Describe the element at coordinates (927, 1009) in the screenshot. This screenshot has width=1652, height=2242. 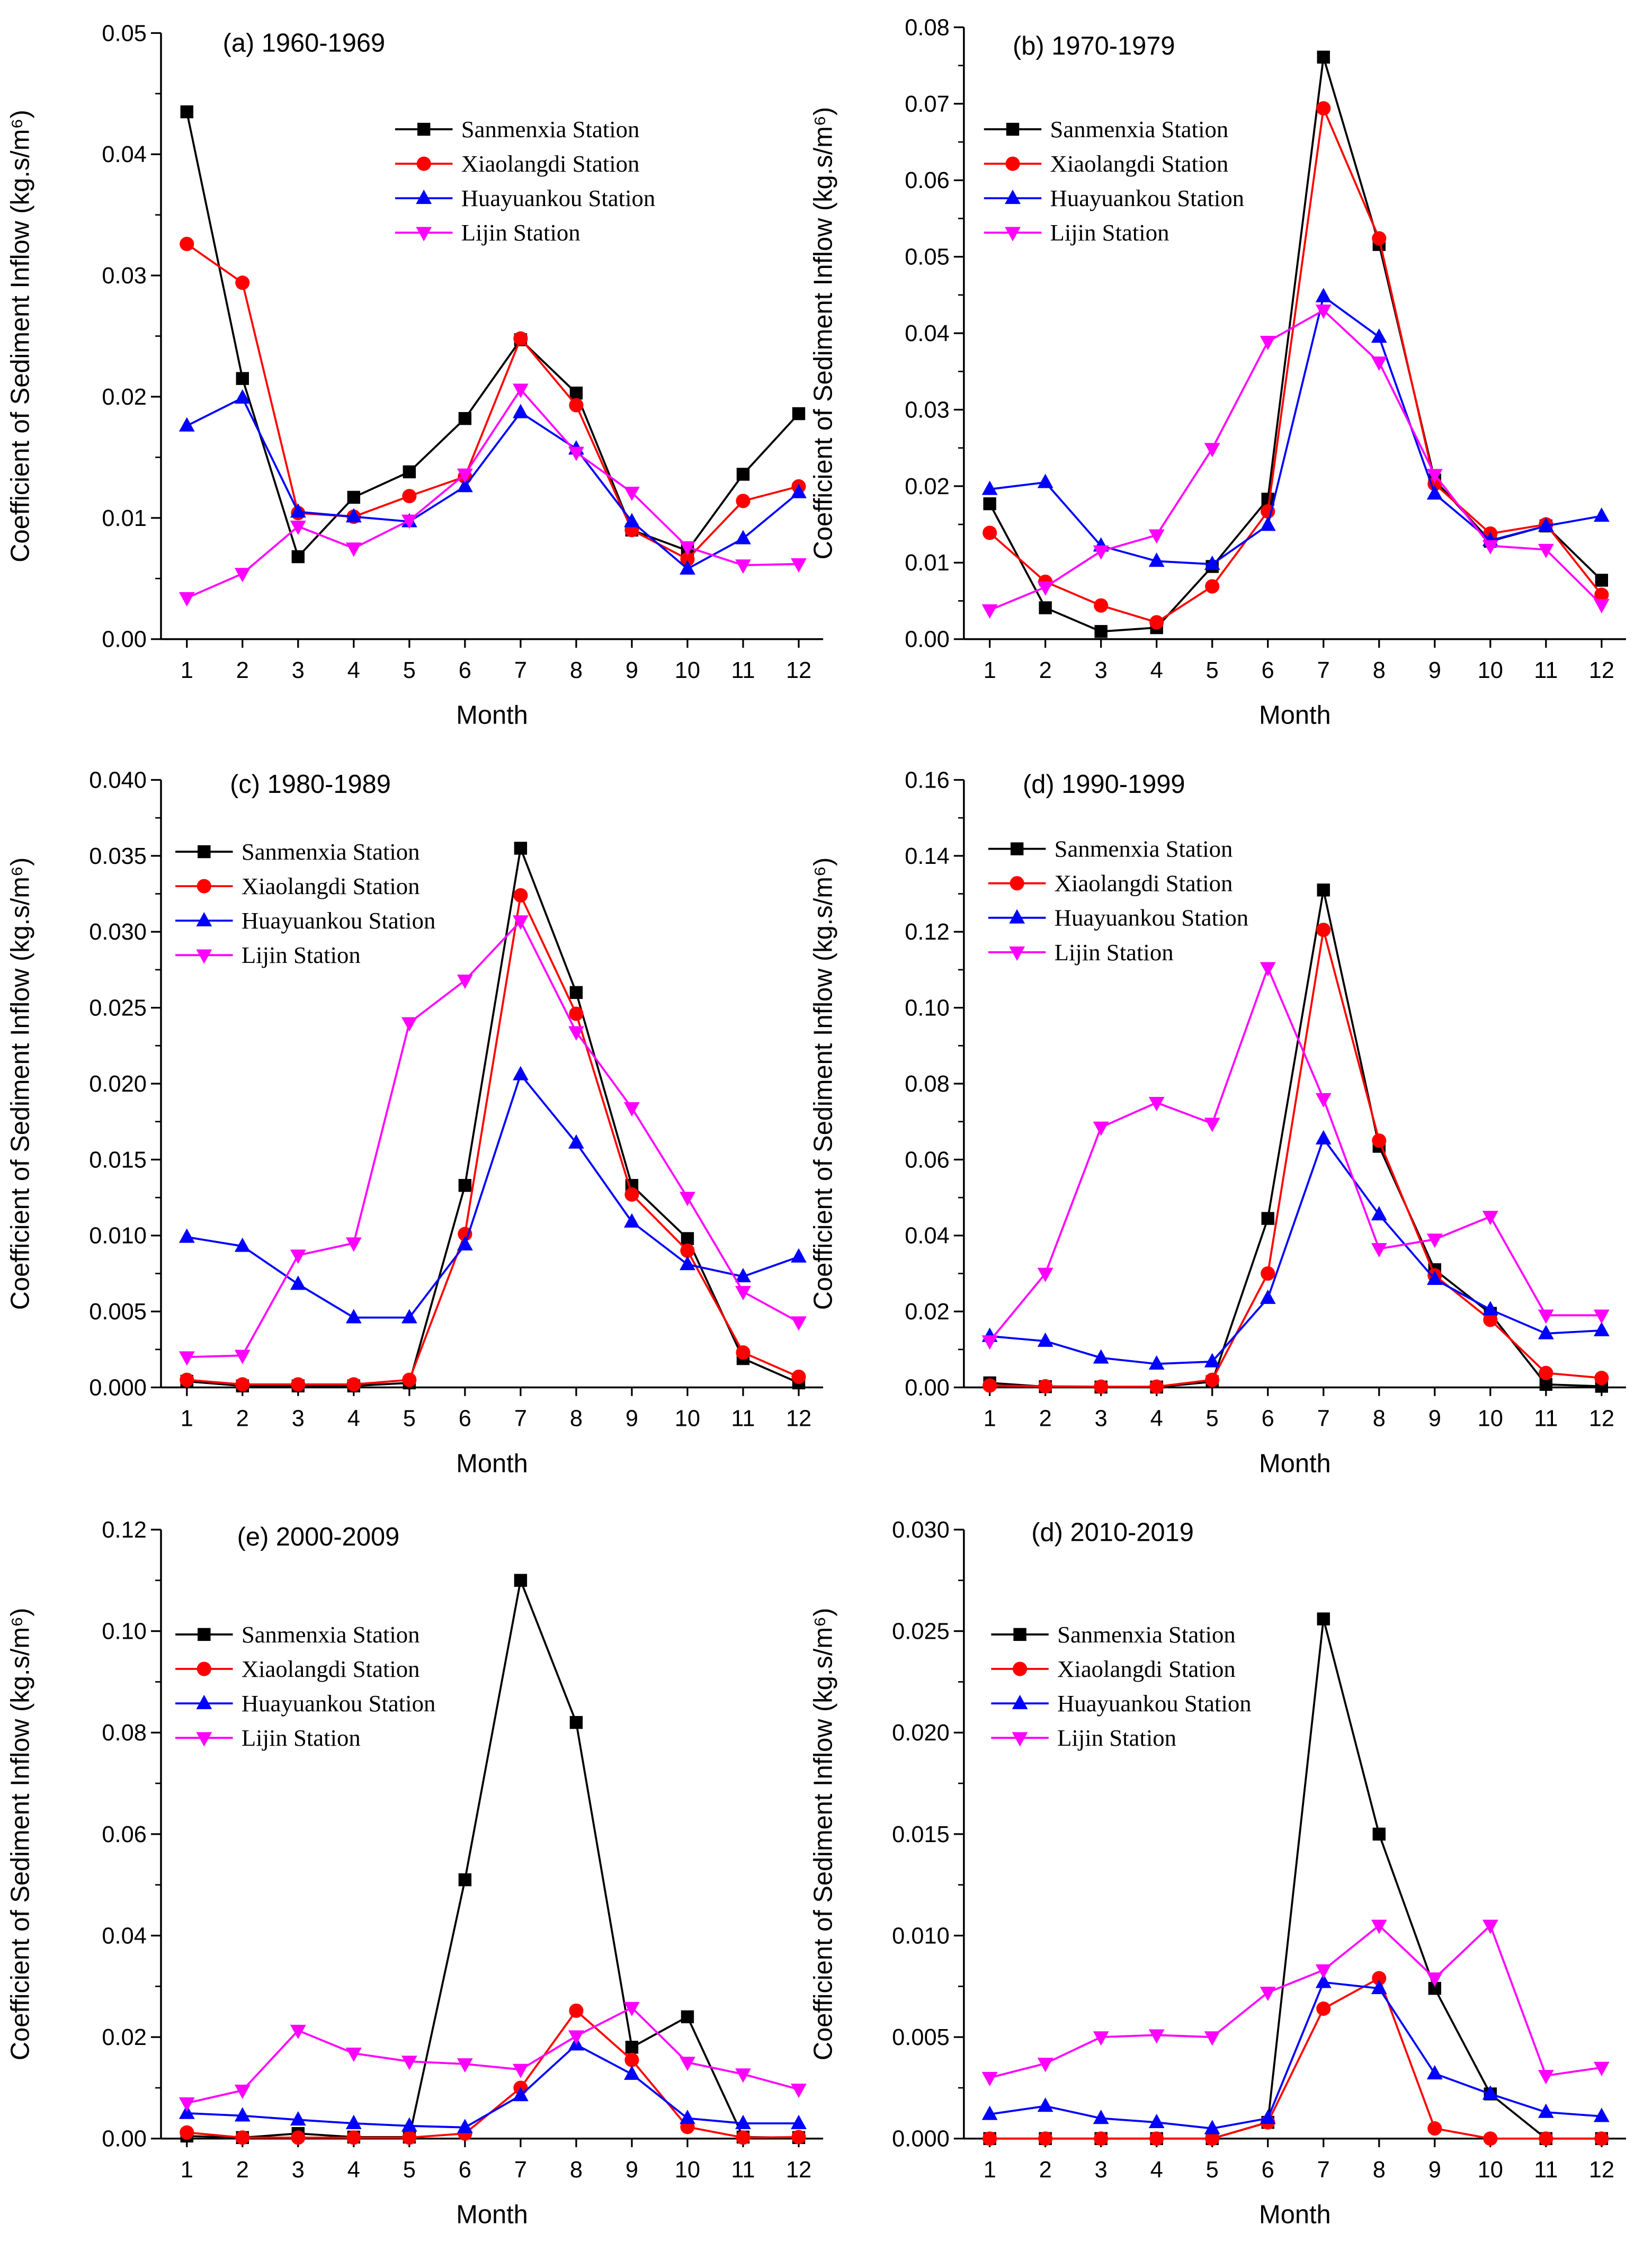
I see `y-tick-label: 0.10` at that location.